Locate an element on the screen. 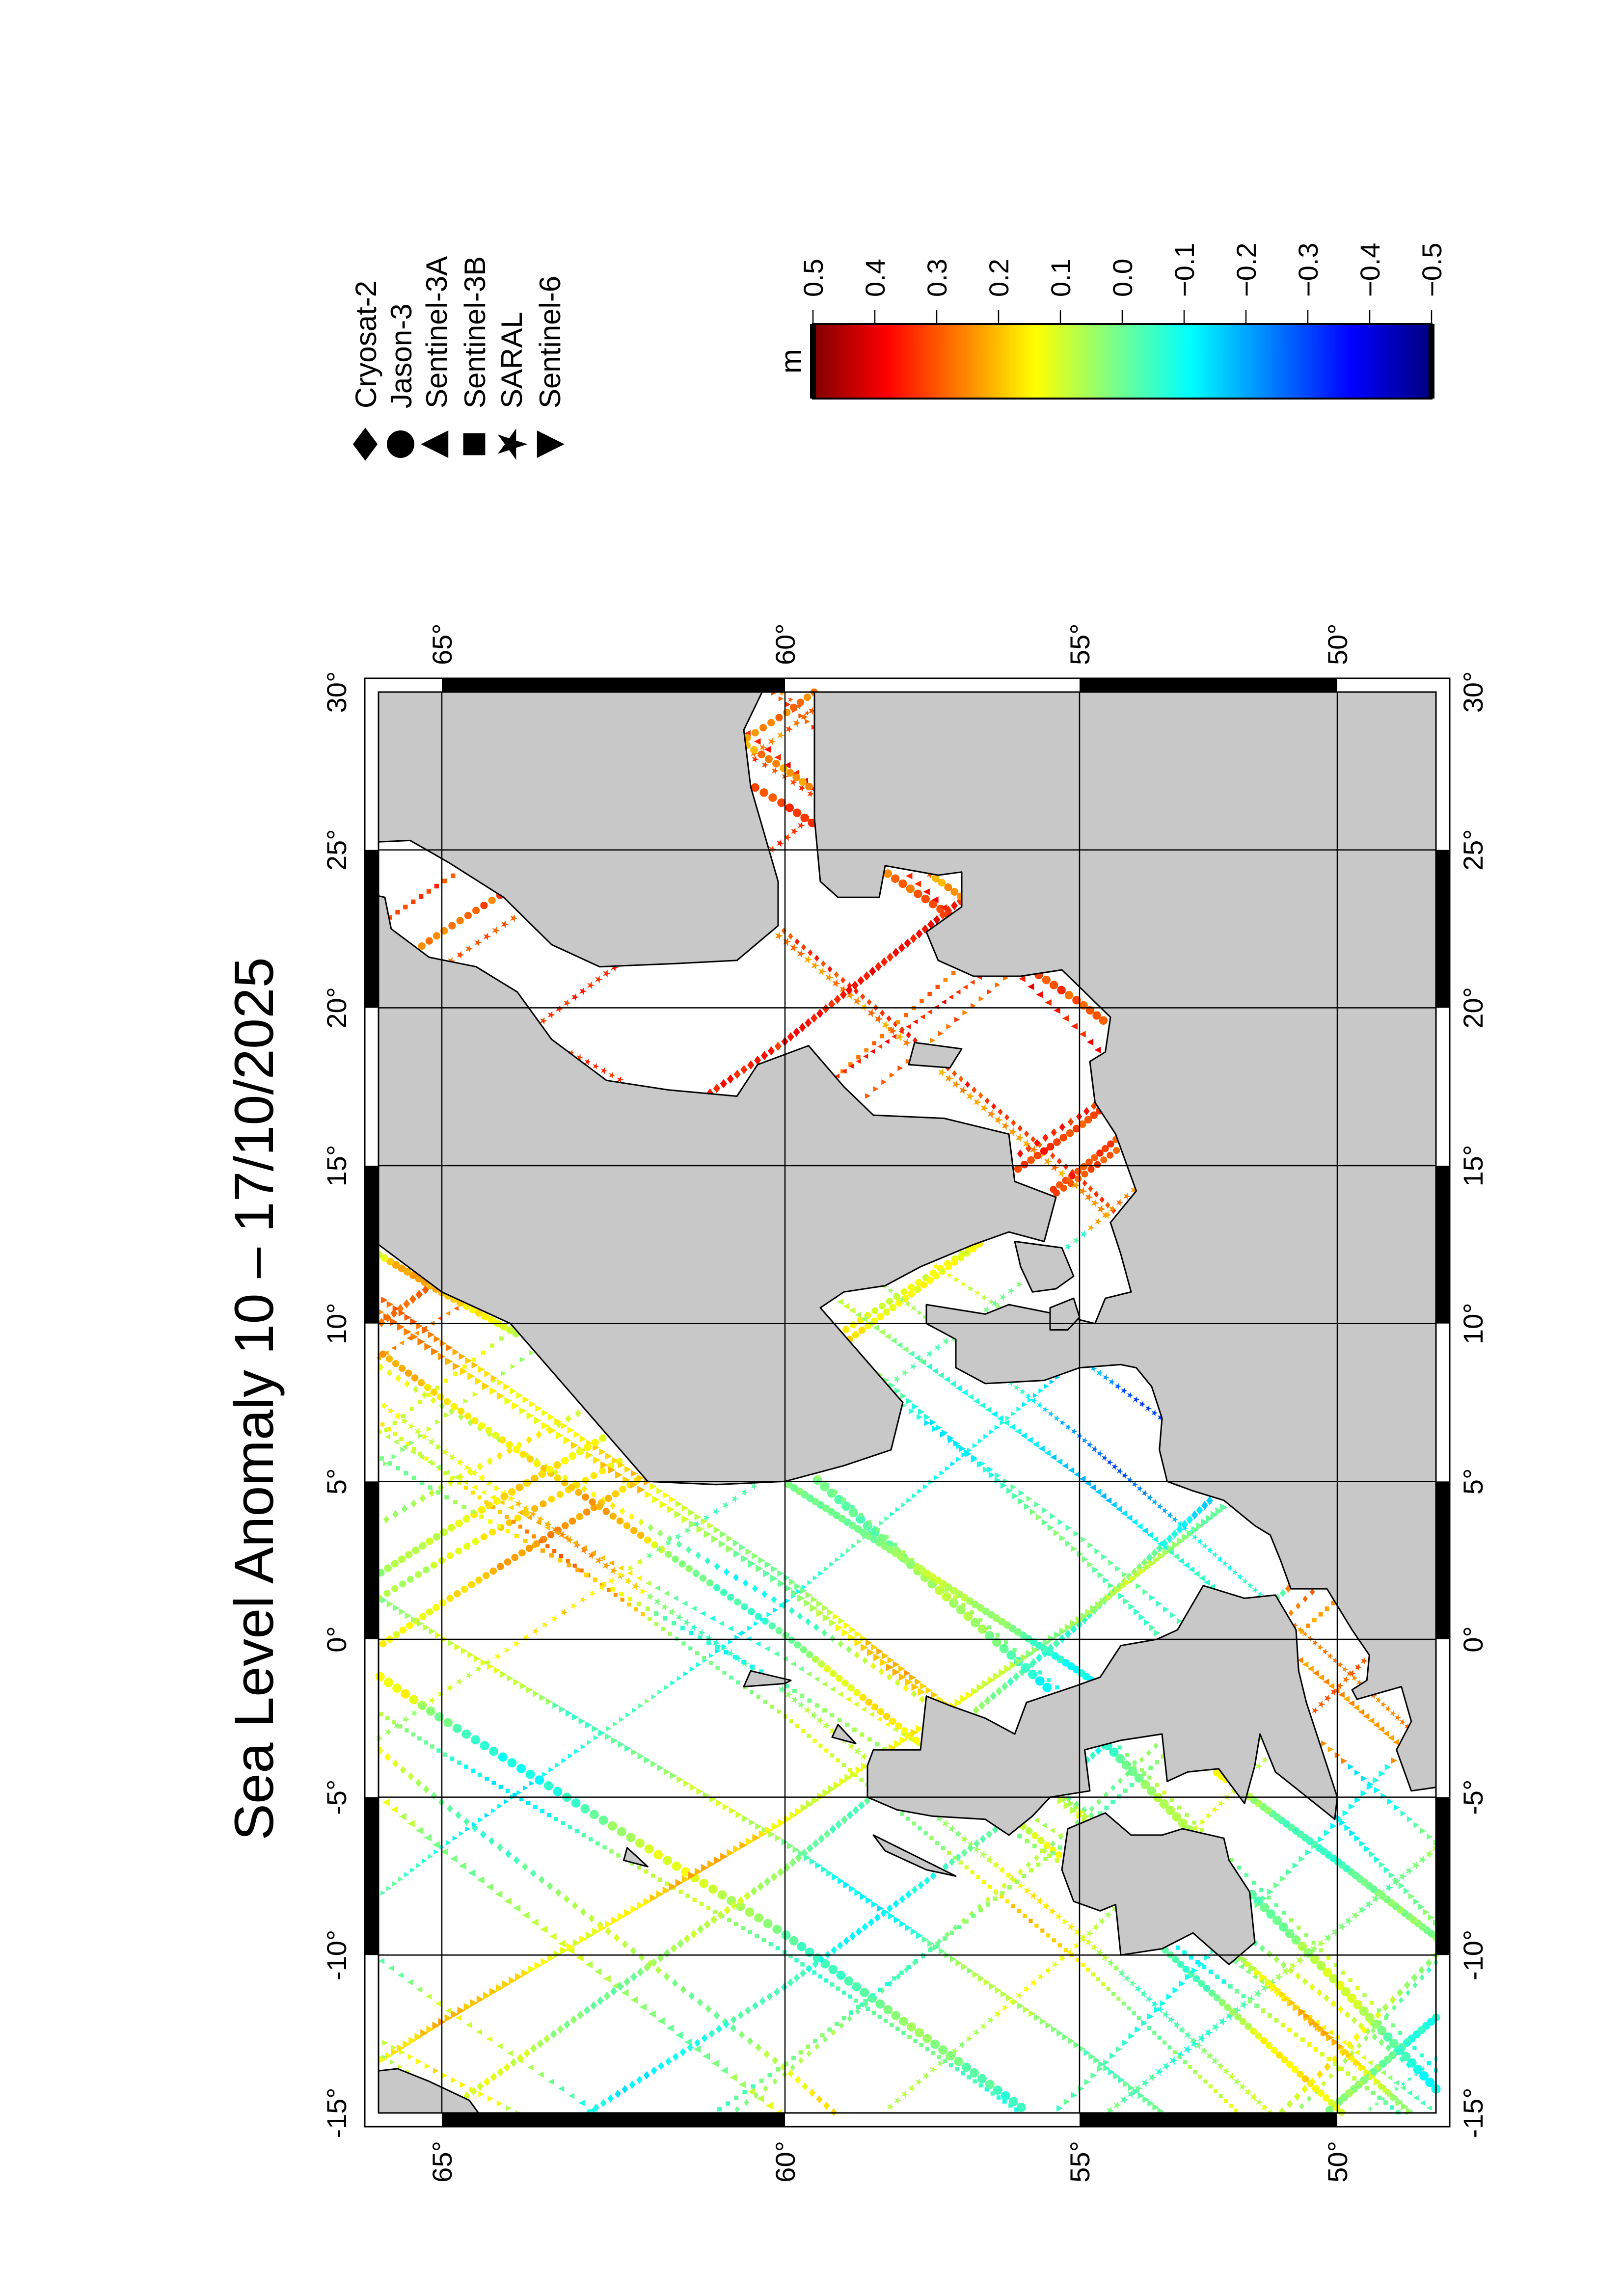  lon-tick-label-right: -5° is located at coordinates (1473, 1798).